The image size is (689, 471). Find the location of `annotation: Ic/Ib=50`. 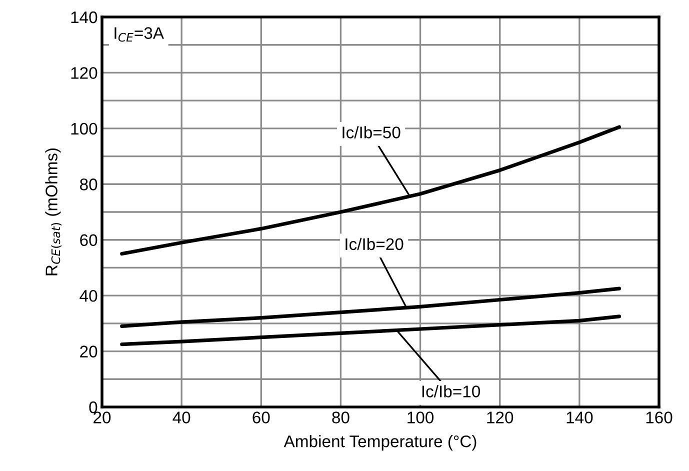

annotation: Ic/Ib=50 is located at coordinates (371, 132).